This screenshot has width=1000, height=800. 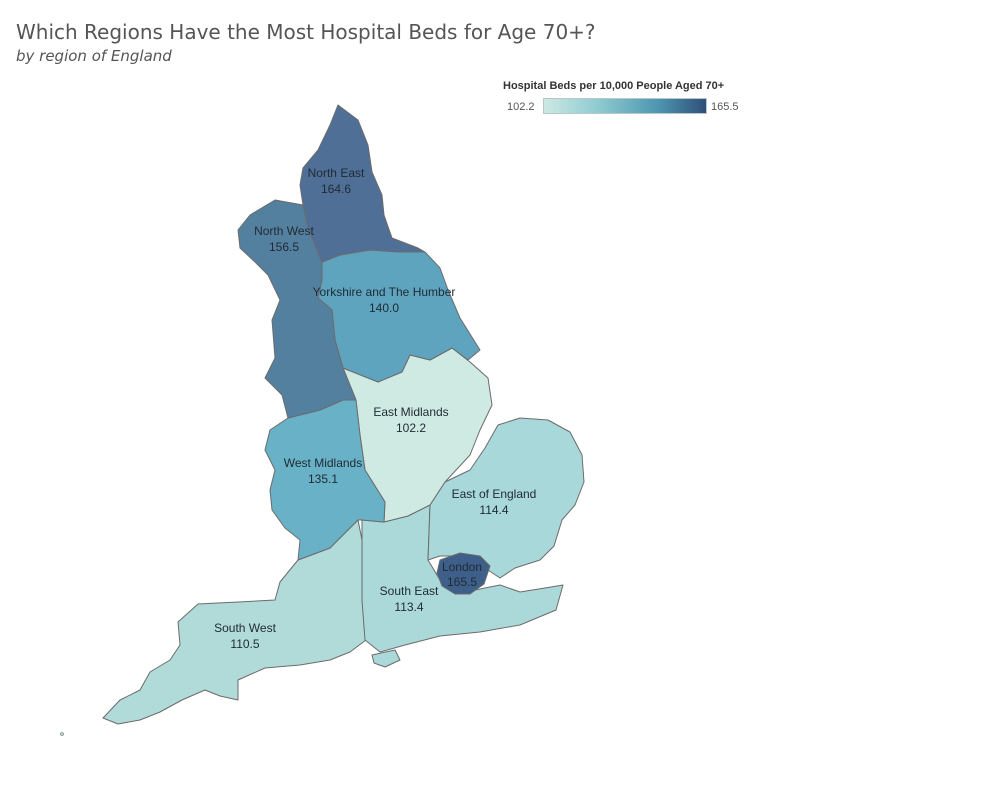 I want to click on region-value-south-east: 113.4, so click(x=408, y=607).